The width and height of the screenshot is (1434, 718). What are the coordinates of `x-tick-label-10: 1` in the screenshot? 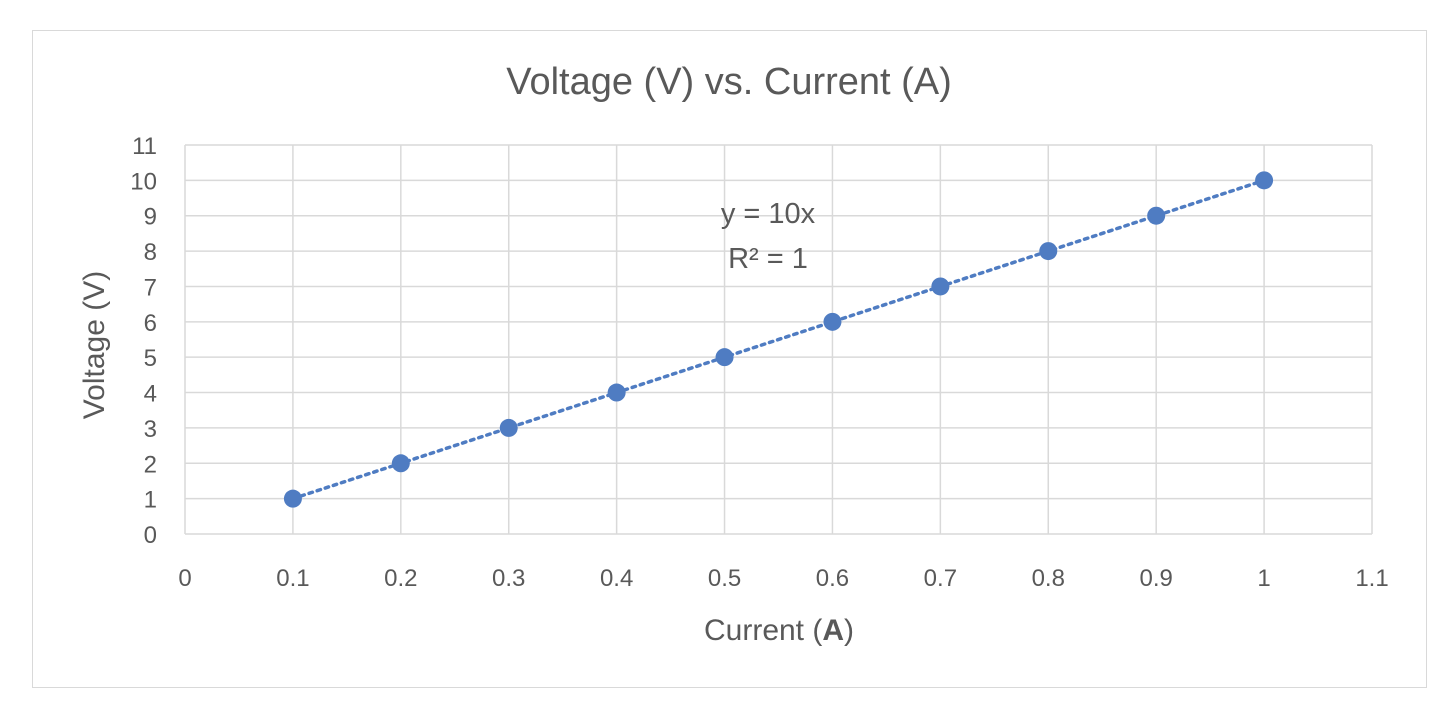 It's located at (1263, 578).